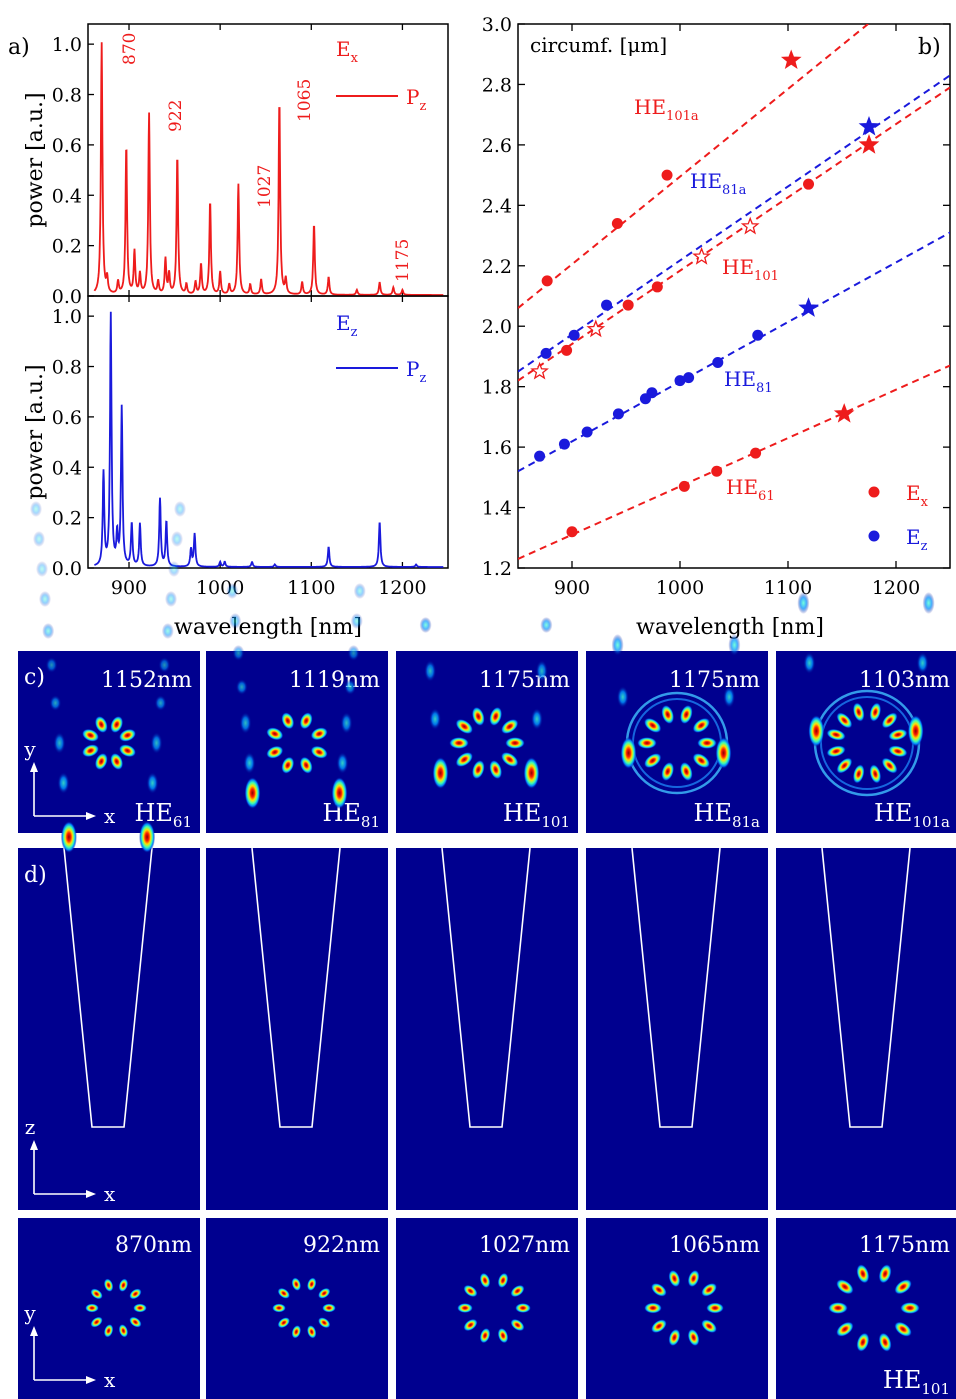 The width and height of the screenshot is (956, 1399). Describe the element at coordinates (497, 146) in the screenshot. I see `y-tick-label: 2.6` at that location.